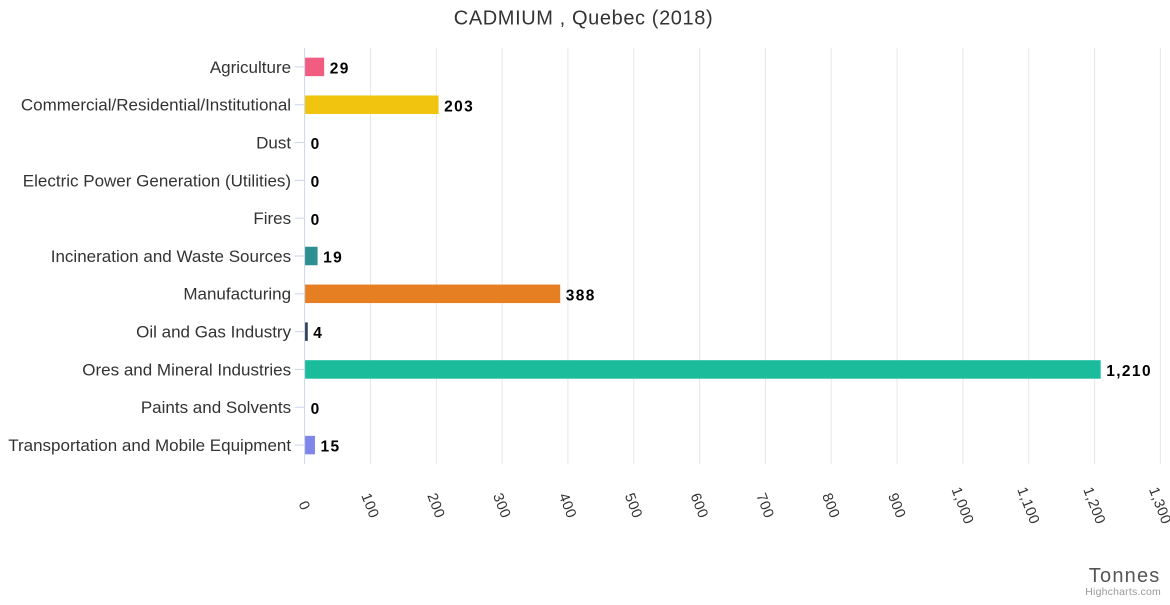 The height and width of the screenshot is (605, 1170). I want to click on svg-text: Oil and Gas Industry, so click(213, 332).